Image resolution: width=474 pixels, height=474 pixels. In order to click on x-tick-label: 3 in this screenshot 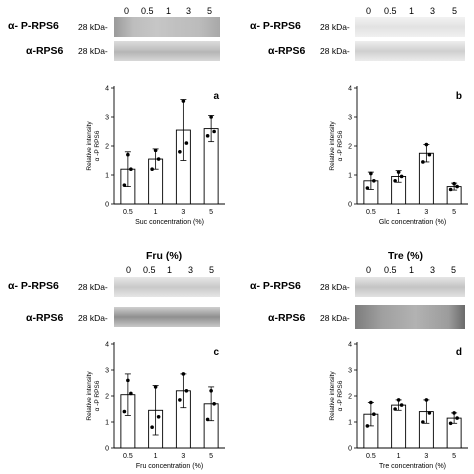, I will do `click(426, 456)`.